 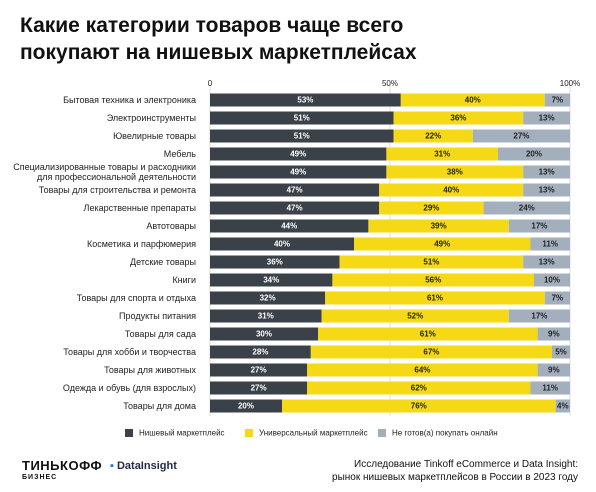 What do you see at coordinates (171, 226) in the screenshot?
I see `category-label: Автотовары` at bounding box center [171, 226].